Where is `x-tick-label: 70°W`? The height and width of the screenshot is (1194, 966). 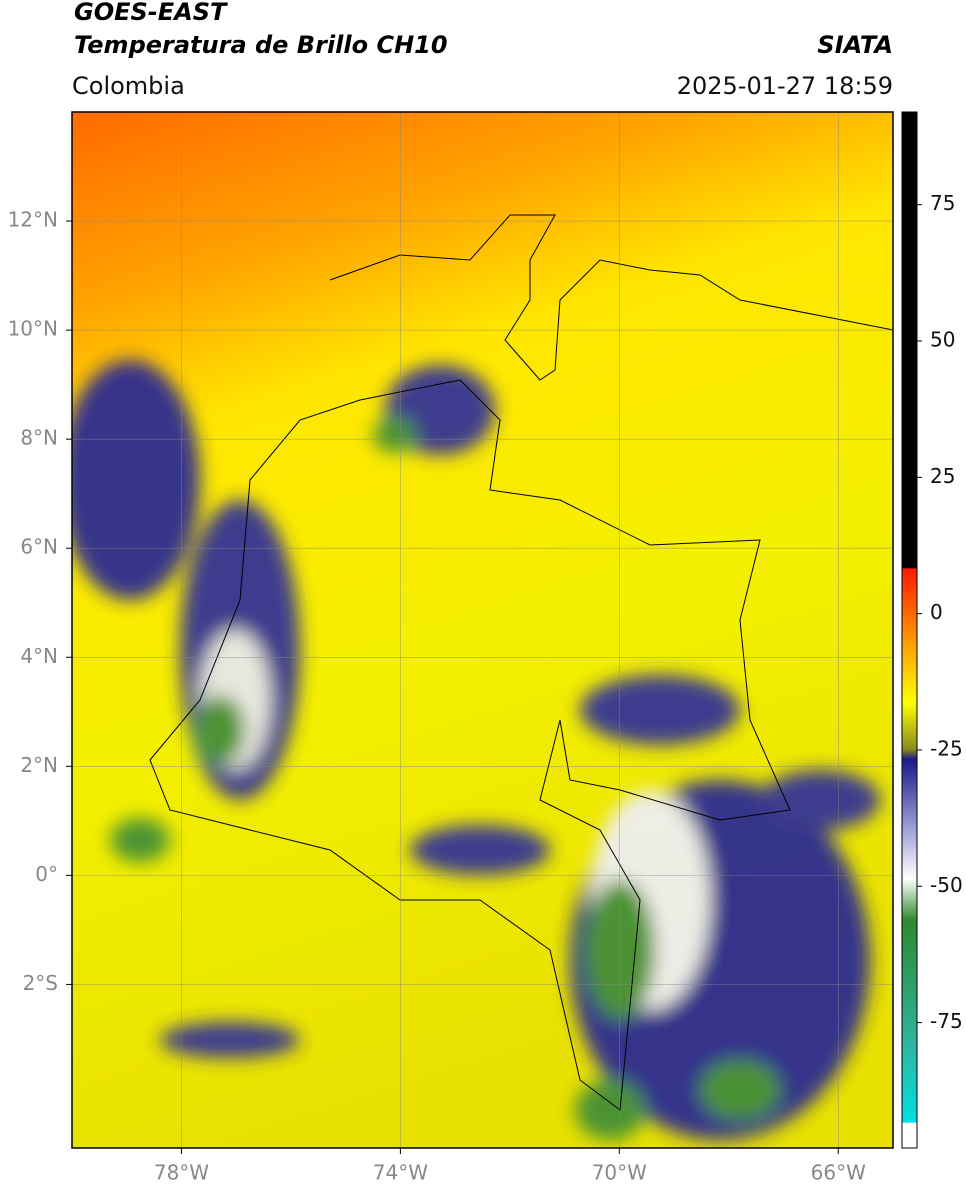 x-tick-label: 70°W is located at coordinates (619, 1173).